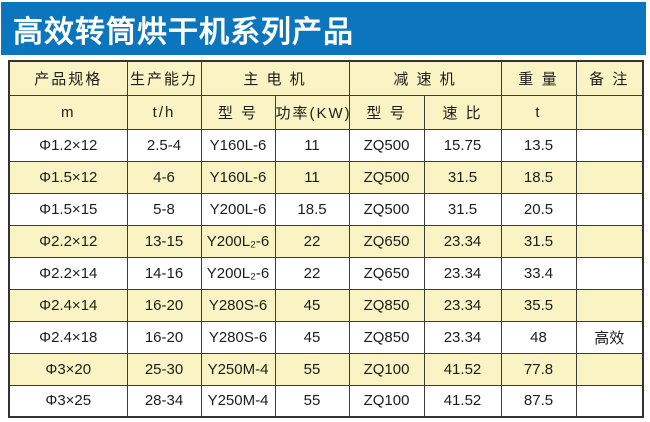 This screenshot has width=650, height=422. I want to click on header-reducer-model: 型 号, so click(386, 112).